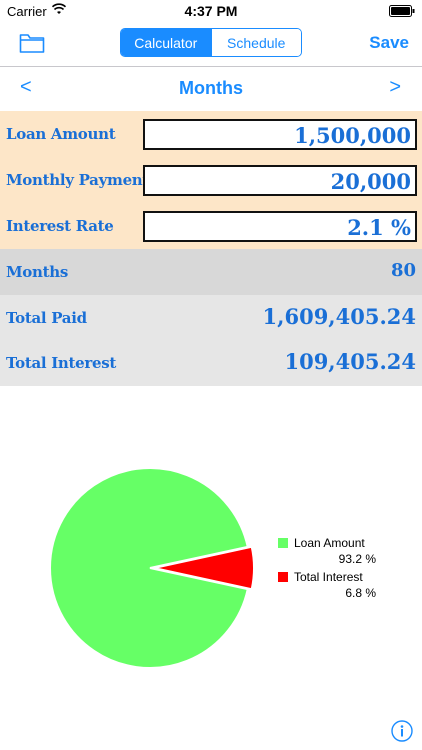 The image size is (422, 750). I want to click on status-bar: Carrier 4:37 PM, so click(211, 11).